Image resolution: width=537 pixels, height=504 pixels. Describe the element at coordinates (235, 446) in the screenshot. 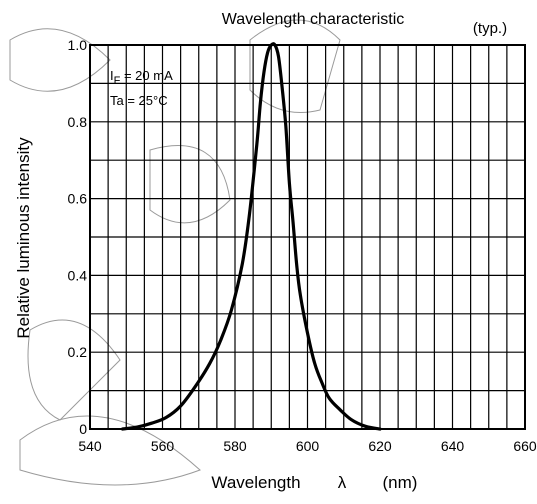

I see `x-tick-label: 580` at that location.